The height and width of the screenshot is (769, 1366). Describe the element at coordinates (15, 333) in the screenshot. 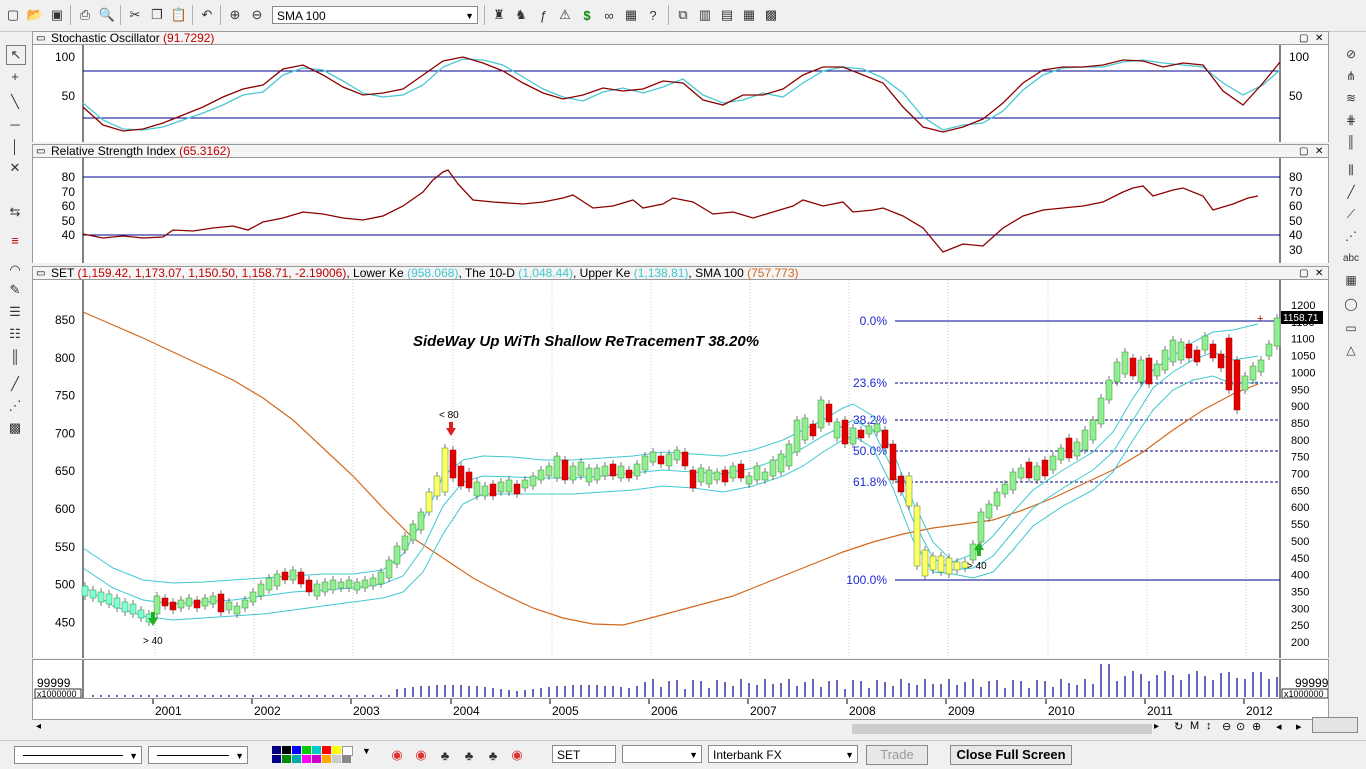

I see `fib-fan-icon: ☷` at that location.